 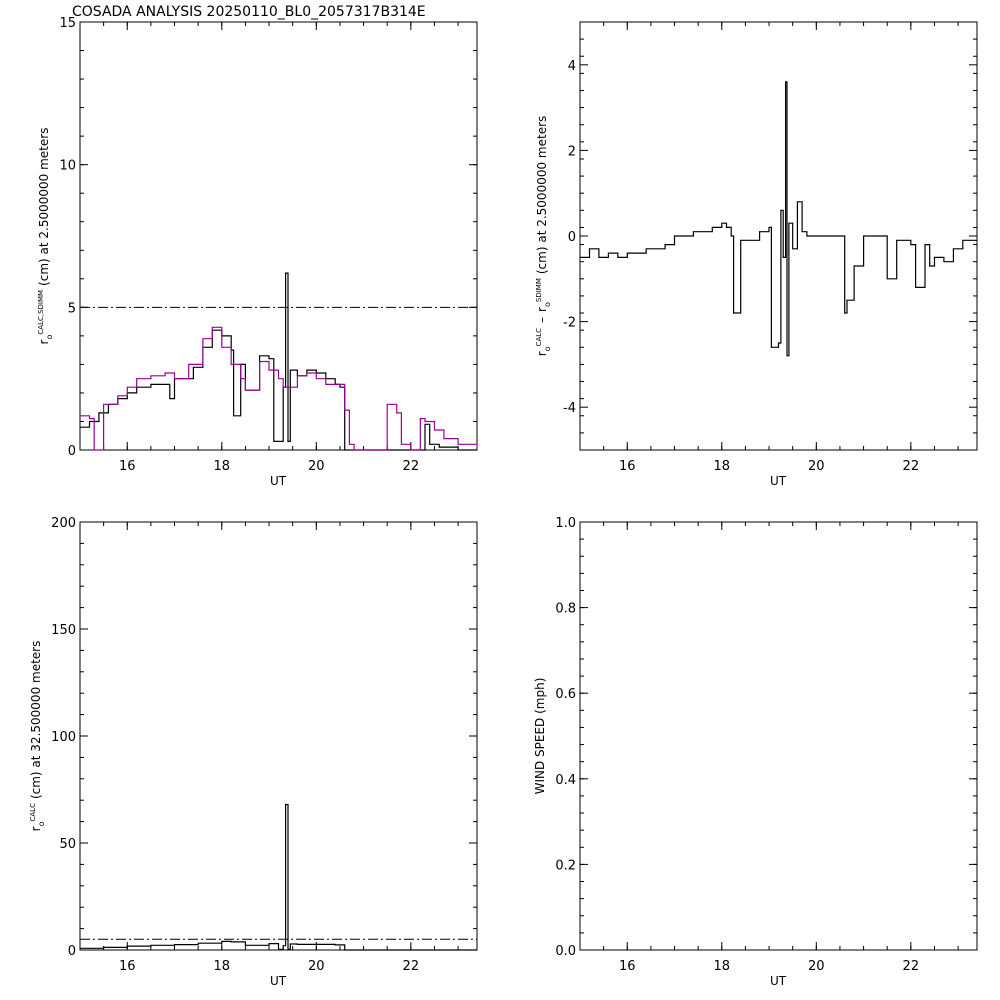 What do you see at coordinates (542, 320) in the screenshot?
I see `y-label-dash: –` at bounding box center [542, 320].